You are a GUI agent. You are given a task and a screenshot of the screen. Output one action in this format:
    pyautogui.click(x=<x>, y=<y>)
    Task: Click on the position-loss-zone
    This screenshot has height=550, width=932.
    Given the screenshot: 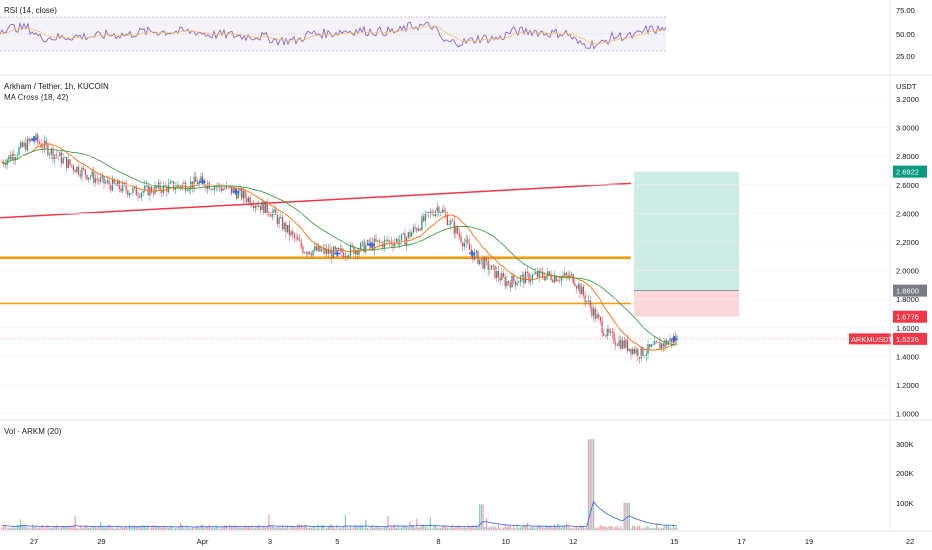 What is the action you would take?
    pyautogui.click(x=686, y=303)
    